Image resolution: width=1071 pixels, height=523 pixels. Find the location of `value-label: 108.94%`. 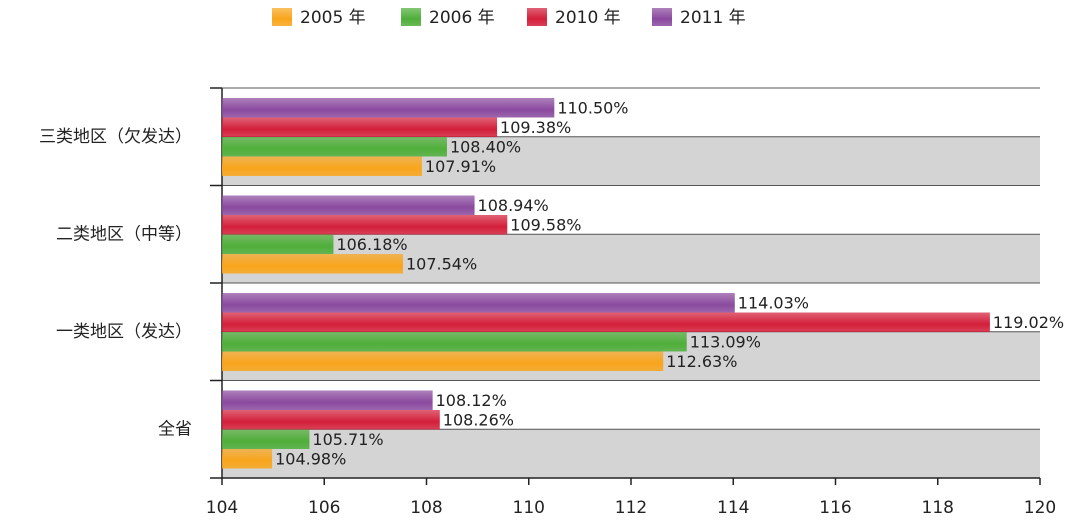

value-label: 108.94% is located at coordinates (513, 205).